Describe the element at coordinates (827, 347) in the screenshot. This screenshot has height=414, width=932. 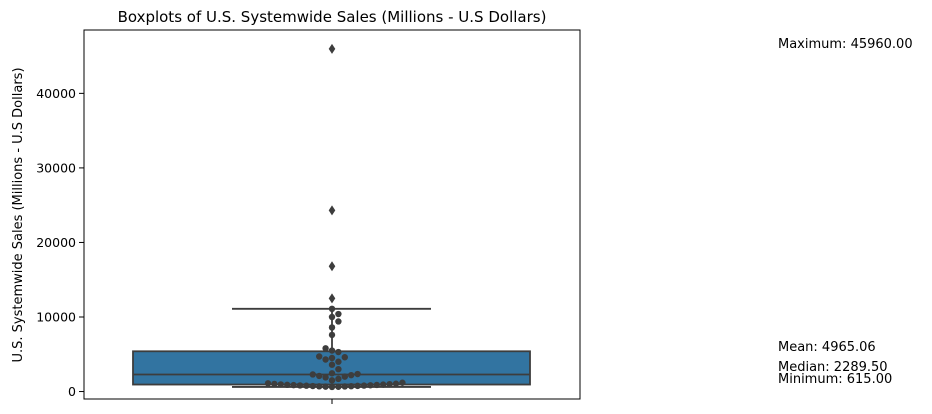
I see `stat-annotation: Mean: 4965.06` at that location.